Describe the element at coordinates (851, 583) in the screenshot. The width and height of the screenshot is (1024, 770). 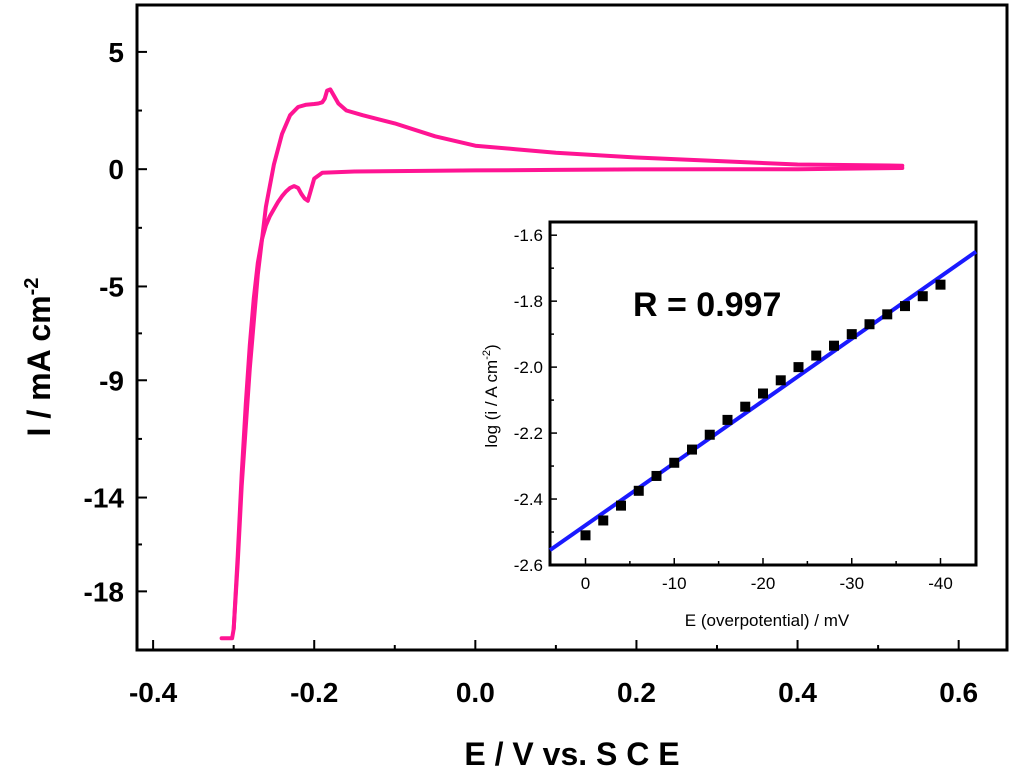
I see `inset-x-tick-label: -30` at that location.